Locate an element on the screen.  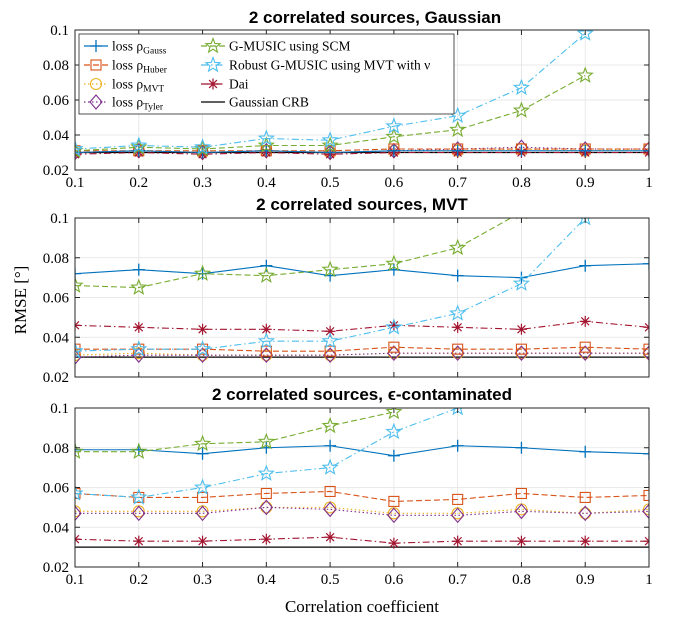
legend-marker-dai is located at coordinates (213, 84).